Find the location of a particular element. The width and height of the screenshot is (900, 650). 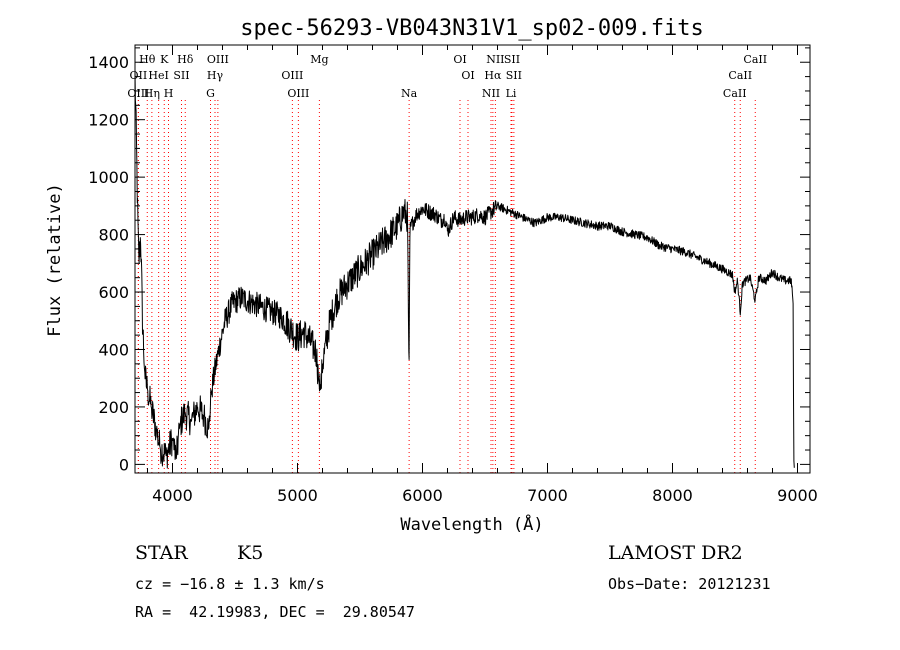

coordinates: RA = 42.19983, DEC = 29.80547 is located at coordinates (275, 612).